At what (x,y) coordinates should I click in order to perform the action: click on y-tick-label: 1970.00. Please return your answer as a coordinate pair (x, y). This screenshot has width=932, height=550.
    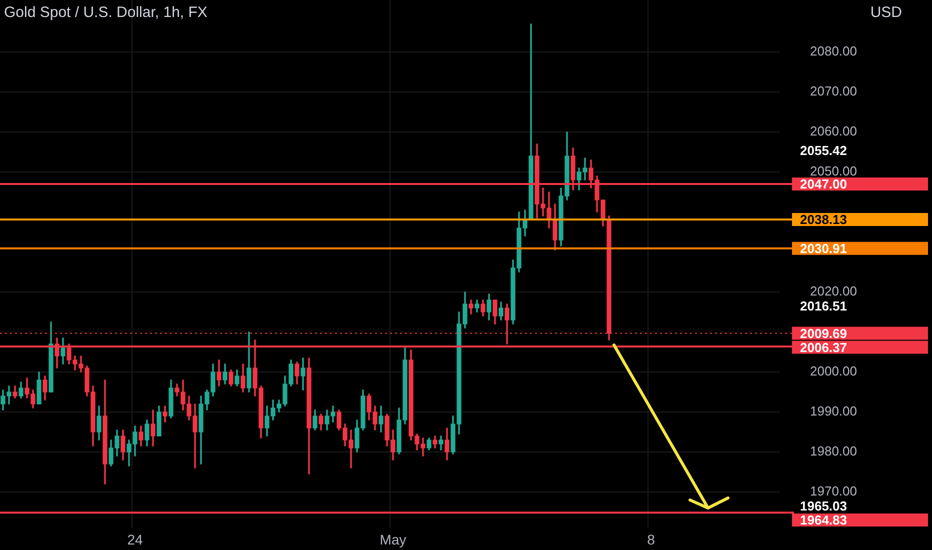
    Looking at the image, I should click on (833, 491).